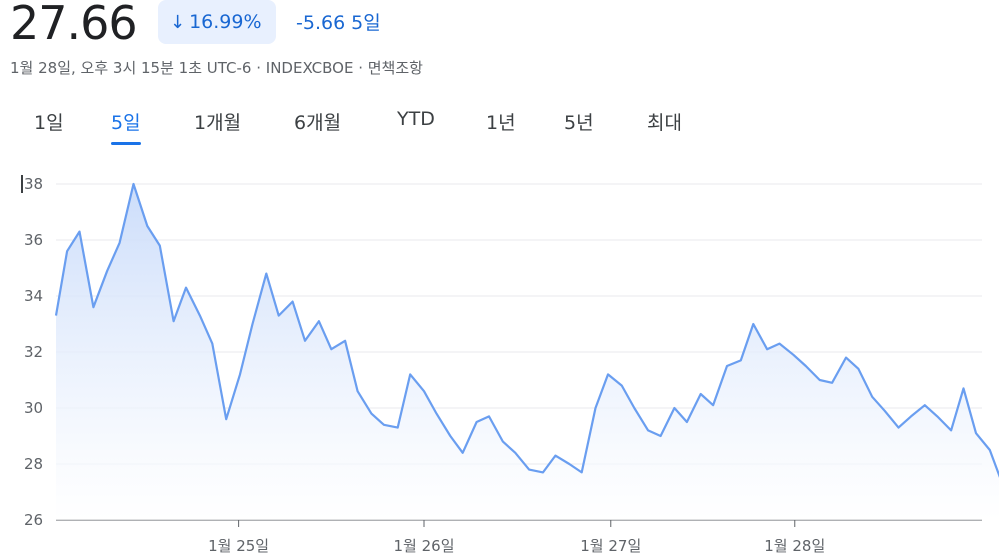 Image resolution: width=999 pixels, height=558 pixels. I want to click on y-tick-label: 26, so click(33, 520).